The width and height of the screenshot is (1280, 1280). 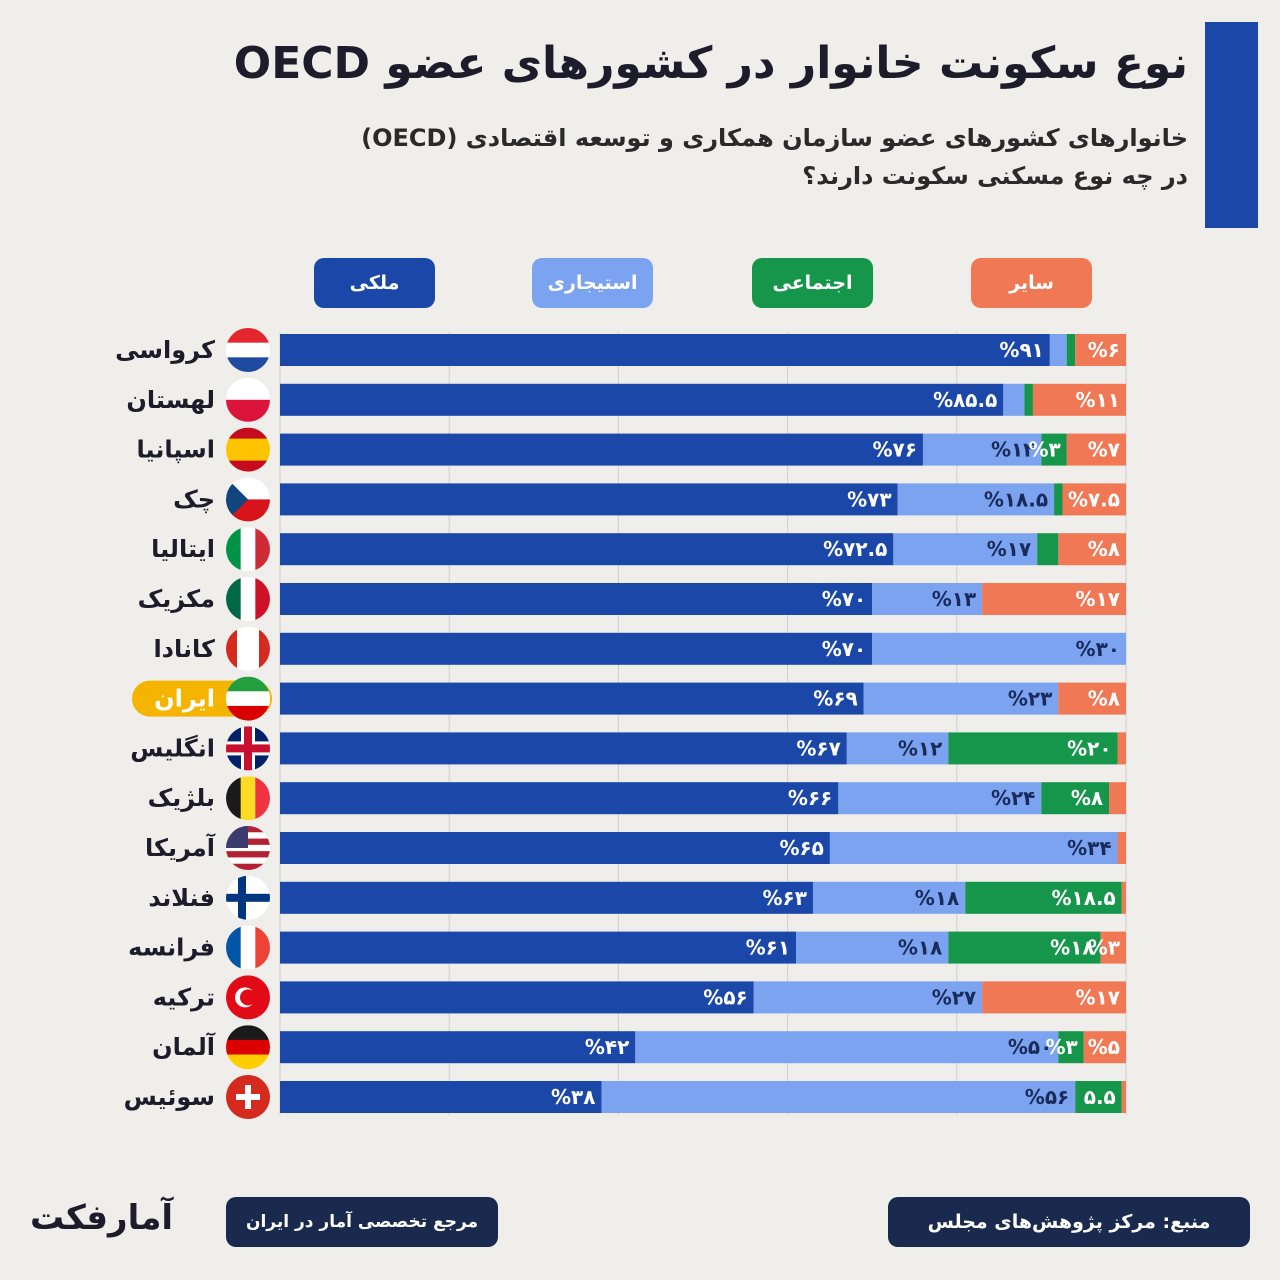 What do you see at coordinates (1100, 1097) in the screenshot?
I see `value-label: ۵.۵` at bounding box center [1100, 1097].